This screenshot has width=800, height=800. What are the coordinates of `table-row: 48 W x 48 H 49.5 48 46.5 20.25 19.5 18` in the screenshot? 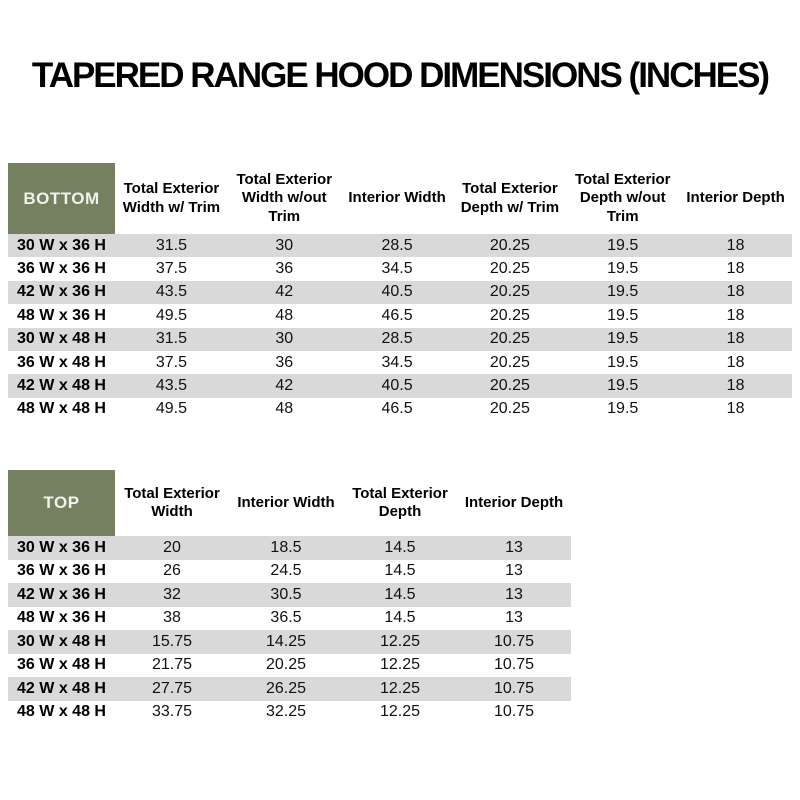 It's located at (400, 409).